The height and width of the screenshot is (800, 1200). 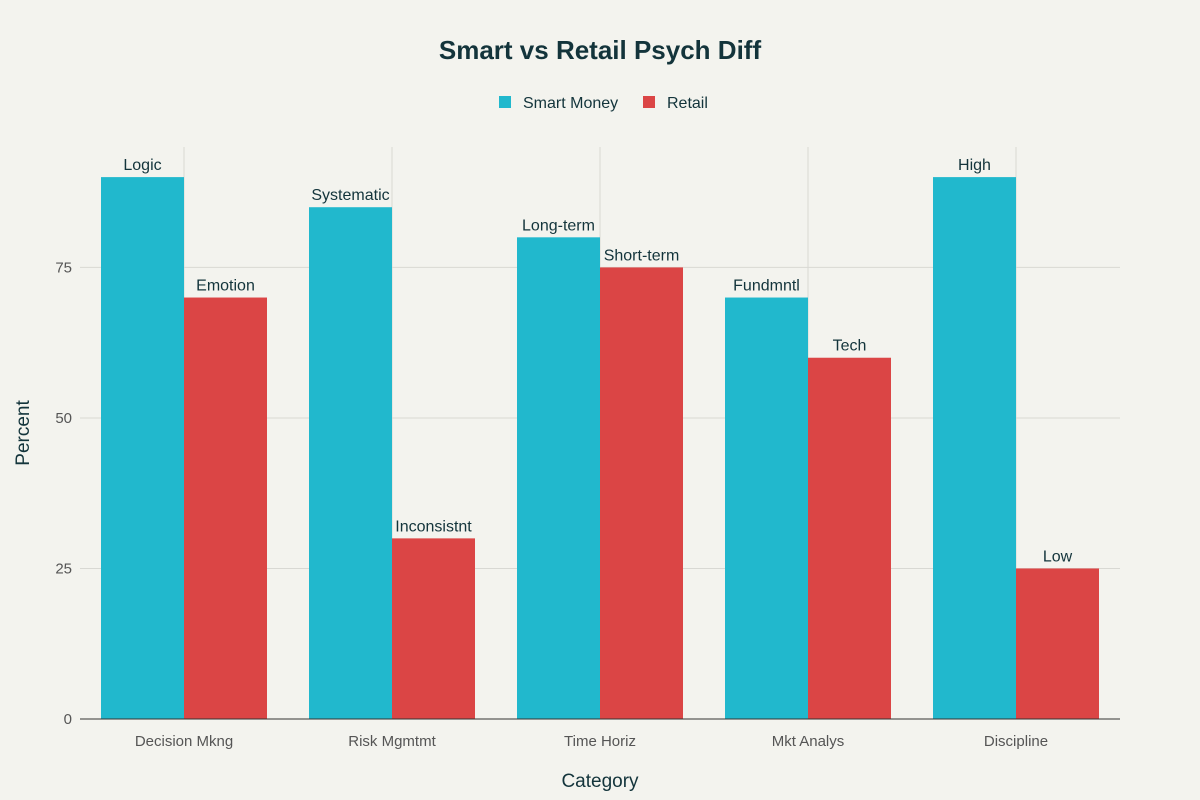 I want to click on y-tick-label: 50, so click(x=63, y=418).